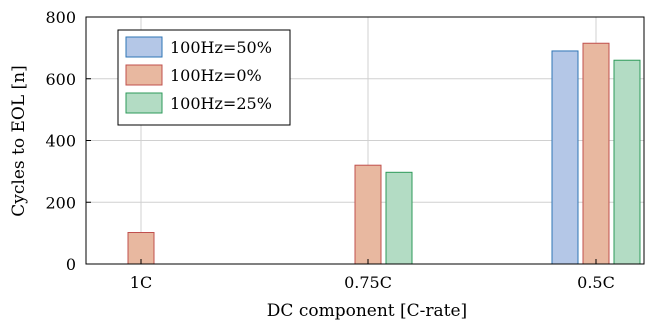 This screenshot has width=645, height=320. I want to click on bar-100hz-50--0-5c, so click(565, 157).